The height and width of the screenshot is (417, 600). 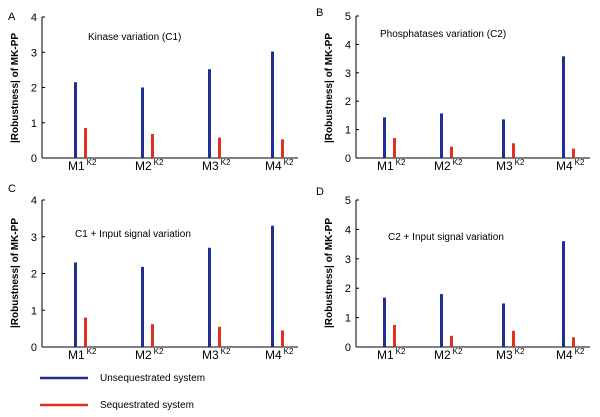 What do you see at coordinates (122, 392) in the screenshot?
I see `legend: Unsequestrated system Sequestrated system` at bounding box center [122, 392].